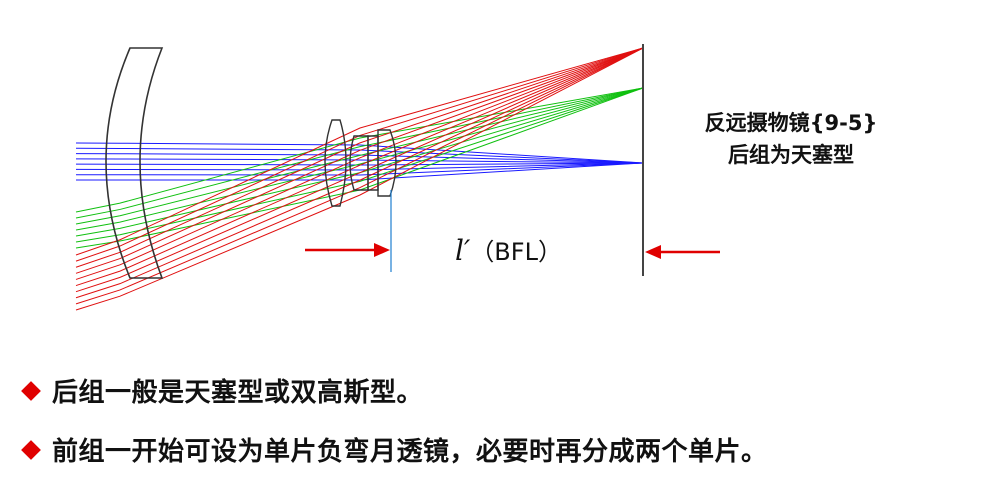  I want to click on right-red-arrow, so click(682, 252).